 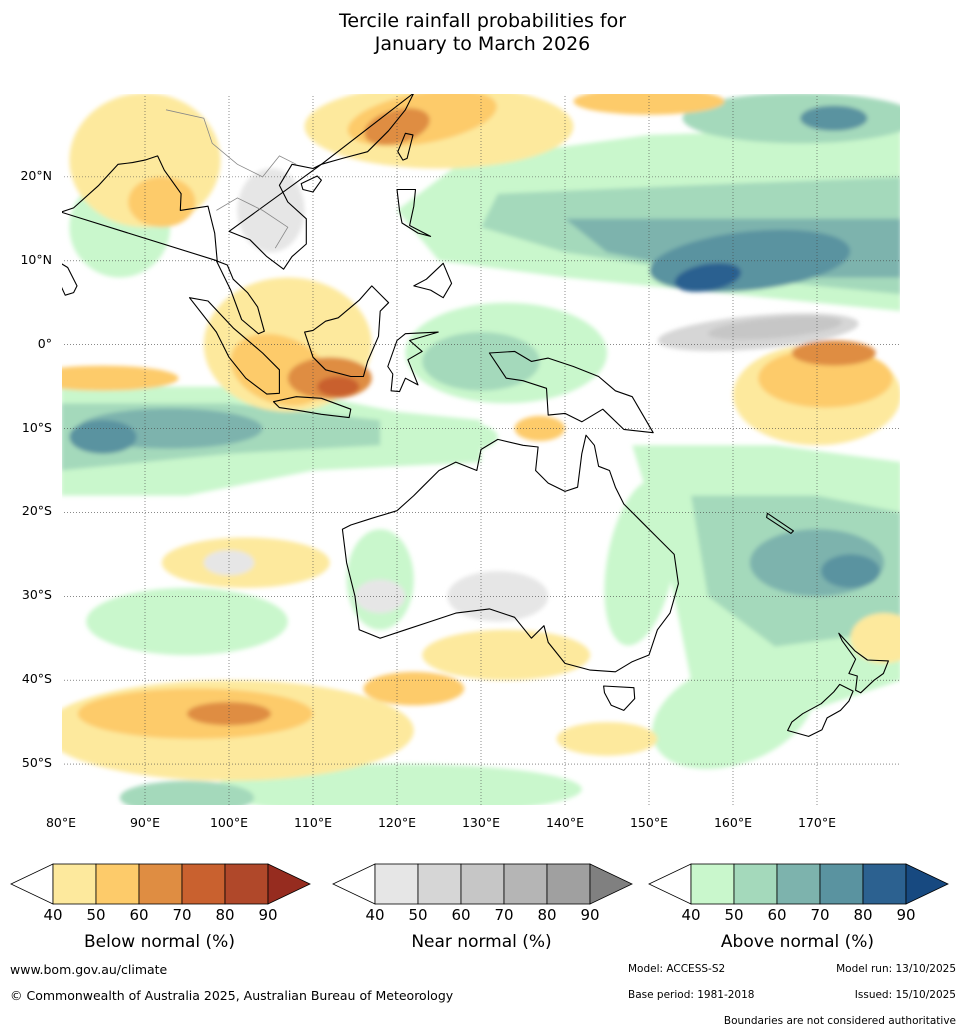 I want to click on below-north-pacific-top, so click(x=649, y=104).